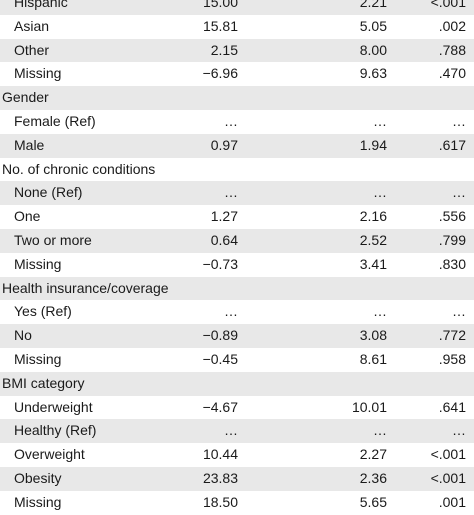  What do you see at coordinates (373, 335) in the screenshot?
I see `std-error-cell: 3.08` at bounding box center [373, 335].